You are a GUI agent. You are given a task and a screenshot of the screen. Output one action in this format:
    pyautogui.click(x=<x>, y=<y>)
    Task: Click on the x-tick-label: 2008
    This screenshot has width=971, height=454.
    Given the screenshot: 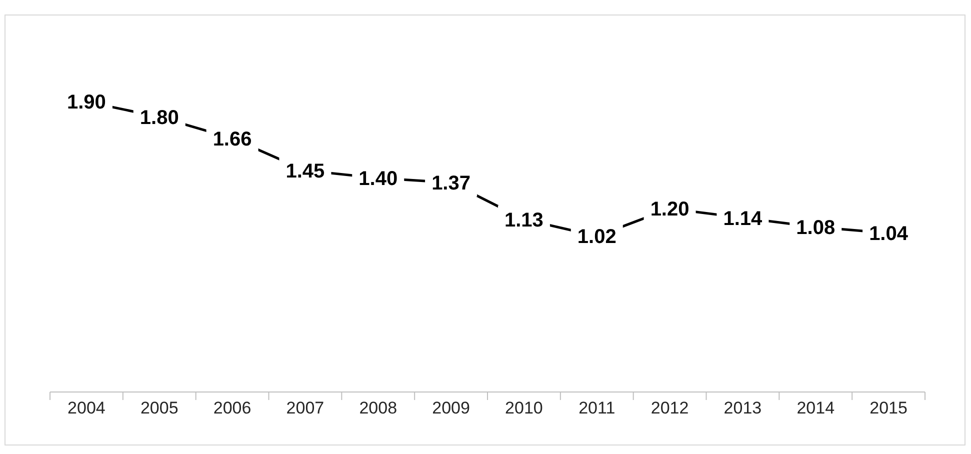 What is the action you would take?
    pyautogui.click(x=378, y=408)
    